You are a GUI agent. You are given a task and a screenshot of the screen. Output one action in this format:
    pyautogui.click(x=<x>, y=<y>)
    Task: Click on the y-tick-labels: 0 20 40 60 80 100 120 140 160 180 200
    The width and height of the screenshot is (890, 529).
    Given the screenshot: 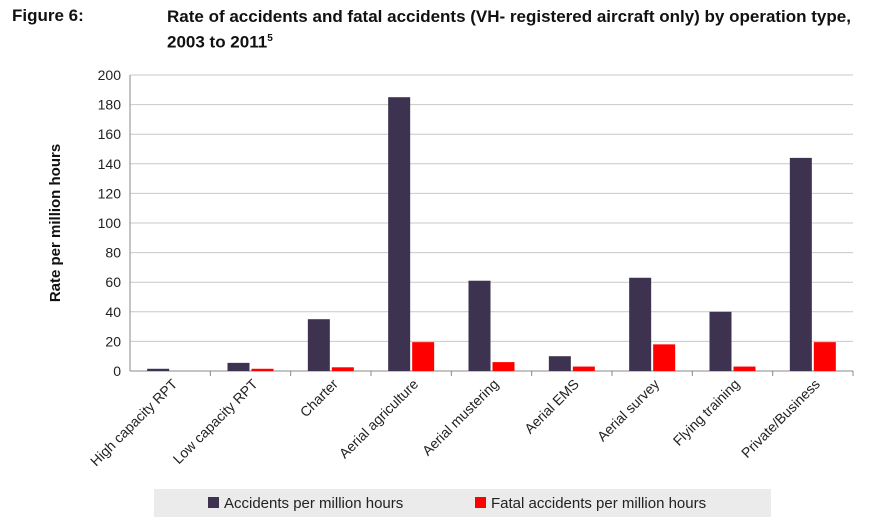 What is the action you would take?
    pyautogui.click(x=110, y=223)
    